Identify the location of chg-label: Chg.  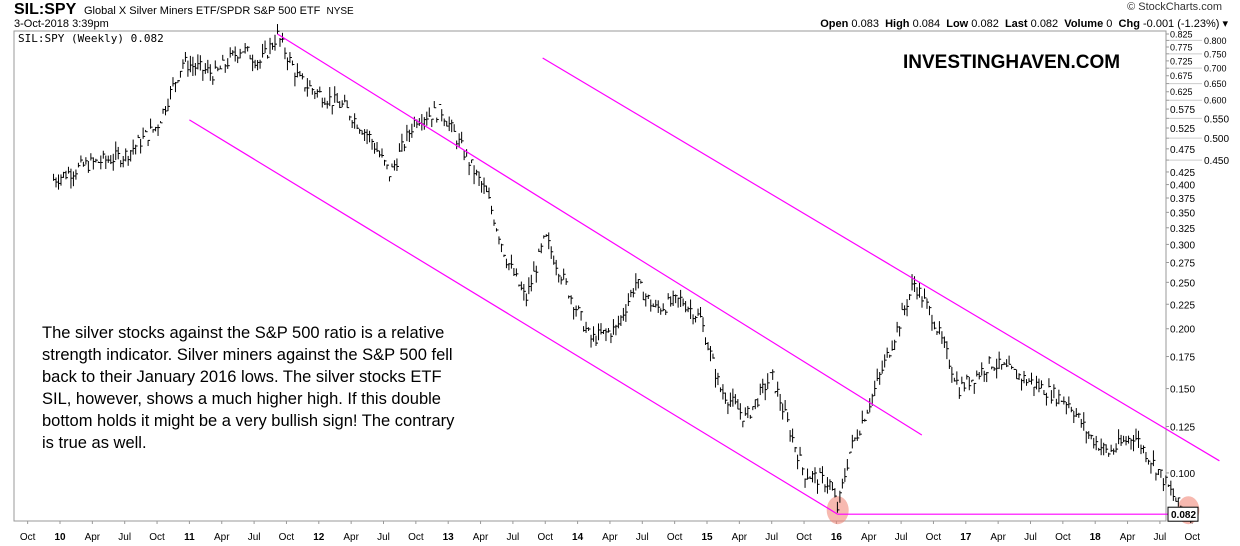
(1129, 24).